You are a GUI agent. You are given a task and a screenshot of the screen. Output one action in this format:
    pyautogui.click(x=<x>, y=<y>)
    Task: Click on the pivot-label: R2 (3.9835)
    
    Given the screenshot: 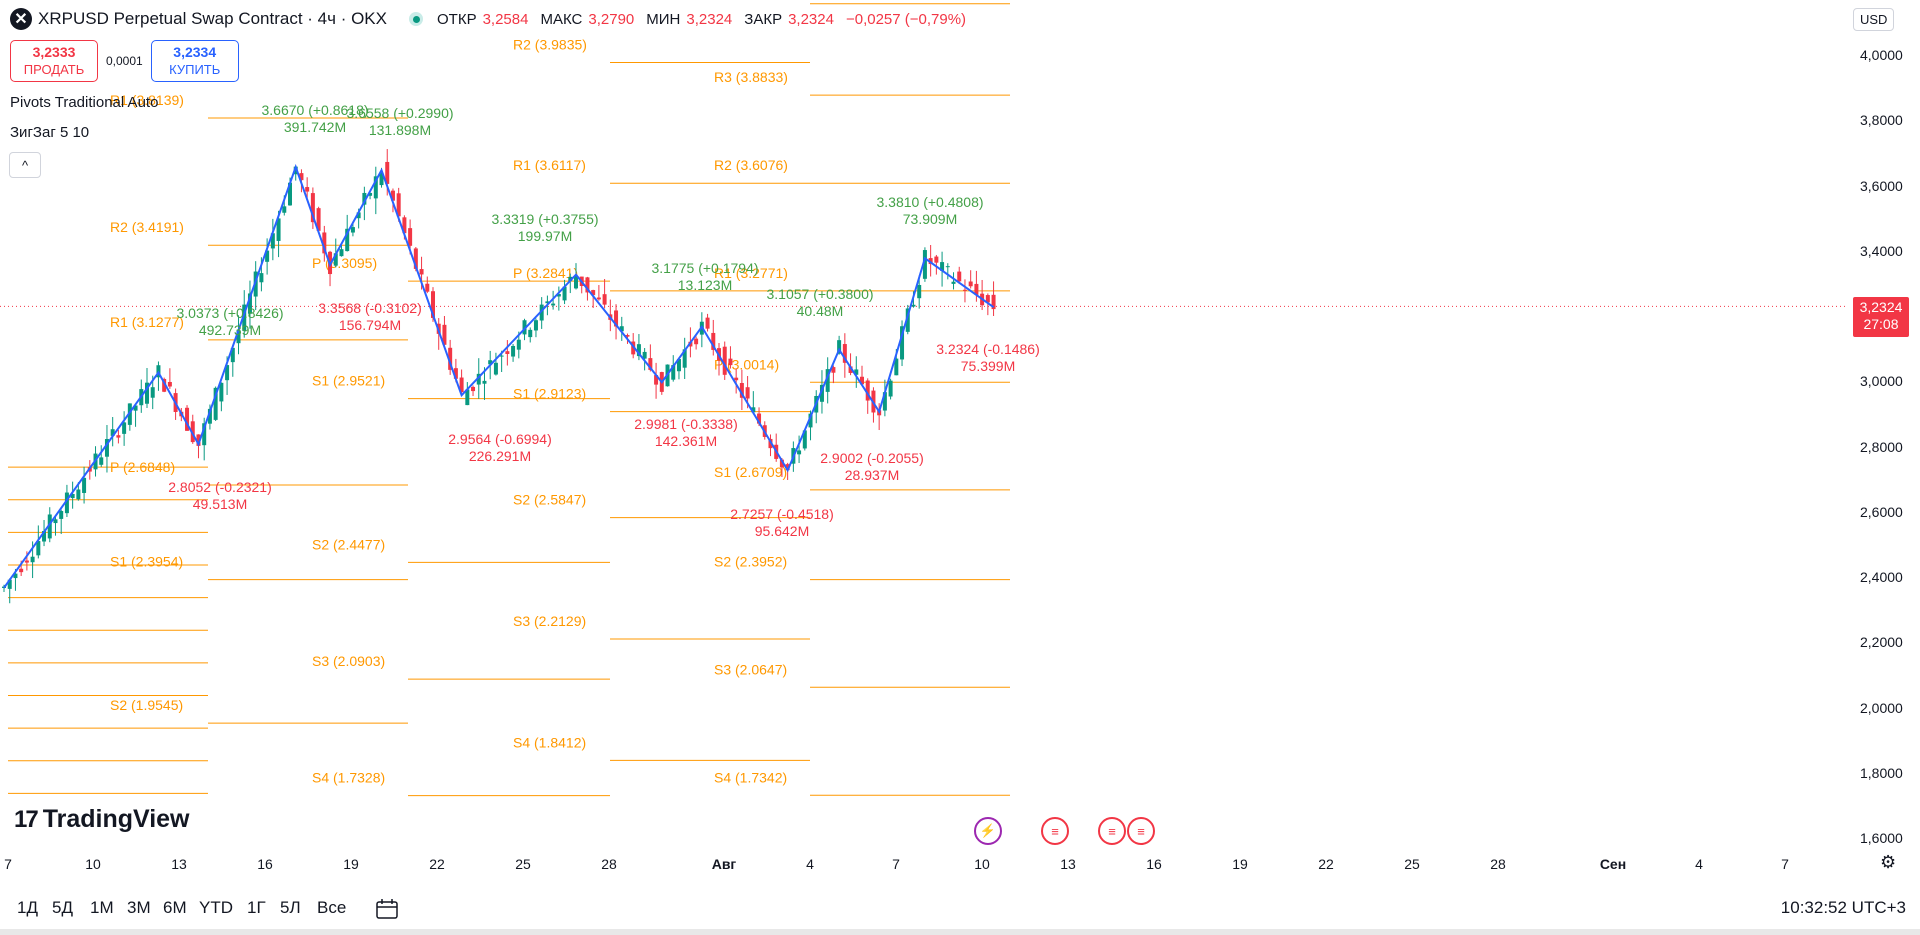 What is the action you would take?
    pyautogui.click(x=550, y=45)
    